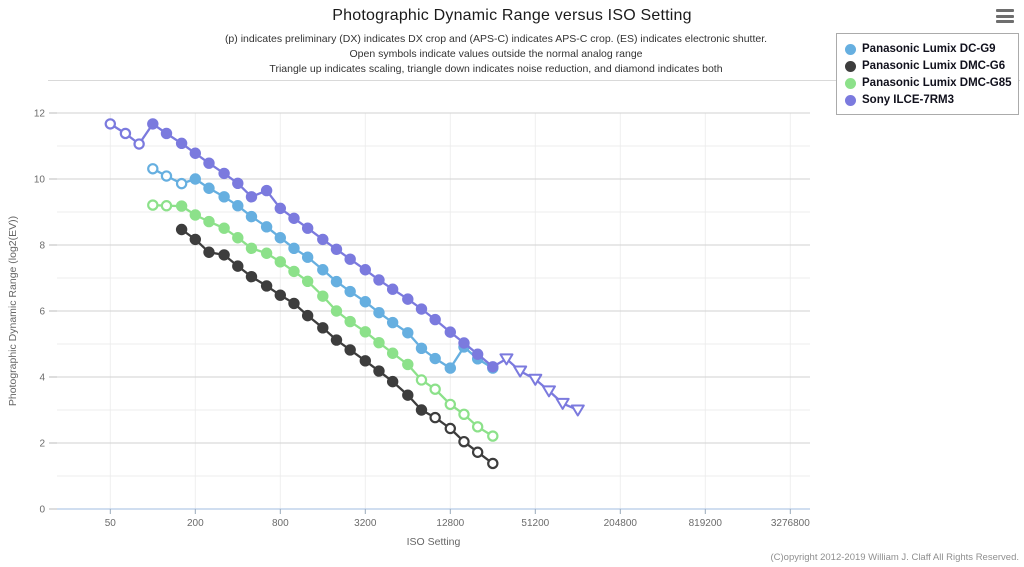  Describe the element at coordinates (1005, 16) in the screenshot. I see `hamburger-menu-icon` at that location.